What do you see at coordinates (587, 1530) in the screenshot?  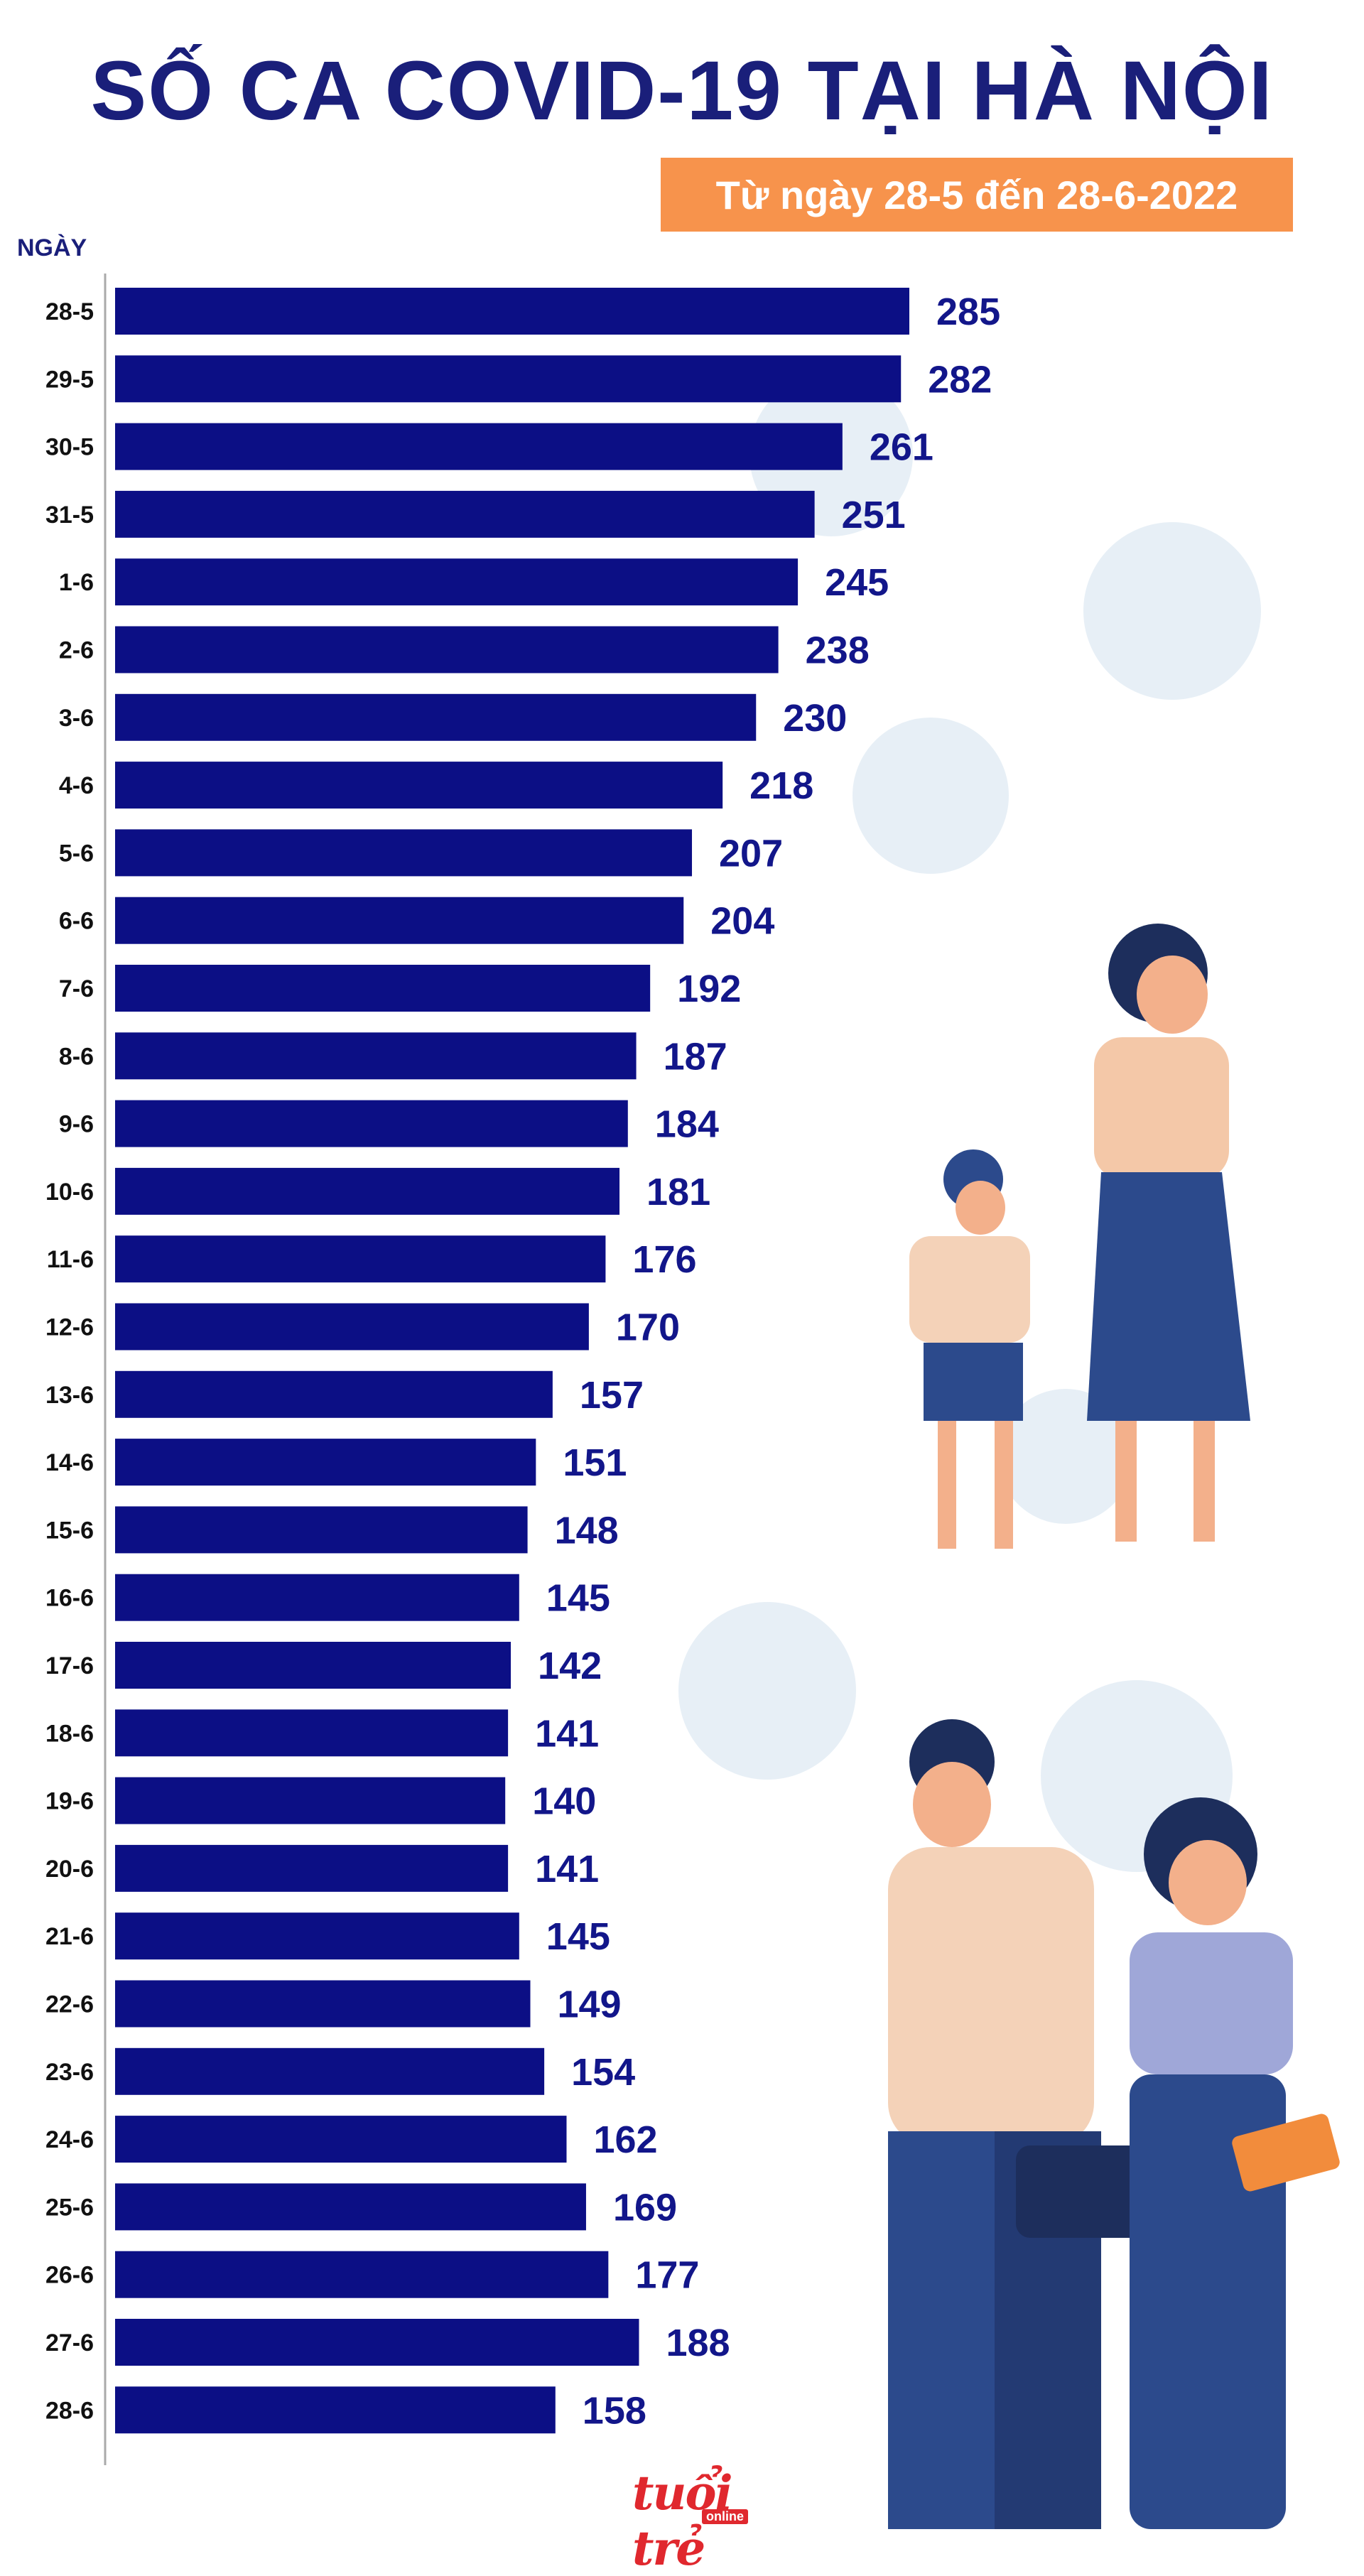 I see `value-label: 148` at bounding box center [587, 1530].